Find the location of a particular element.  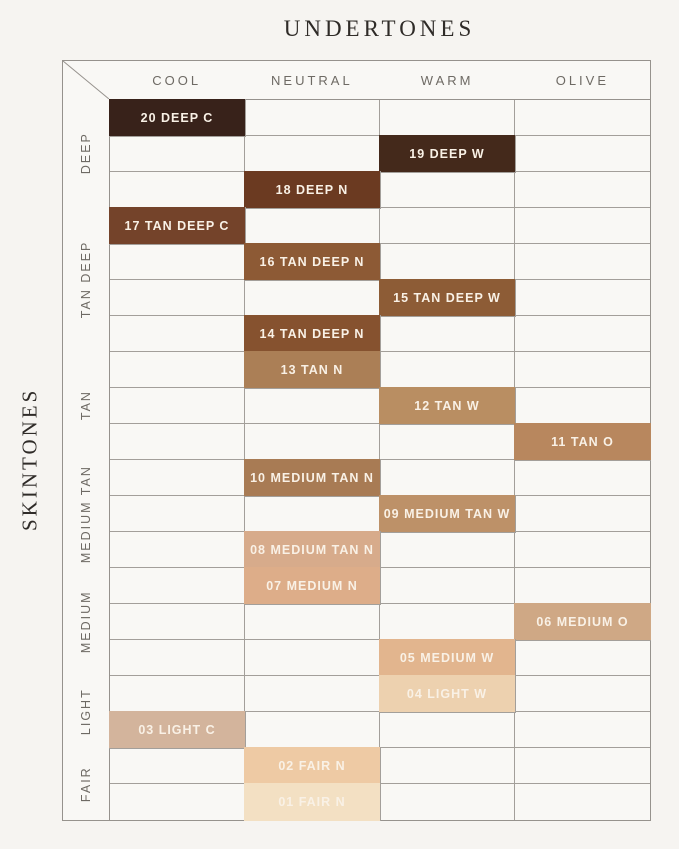

shade-cell-02-fair-n: 02 FAIR N is located at coordinates (312, 766).